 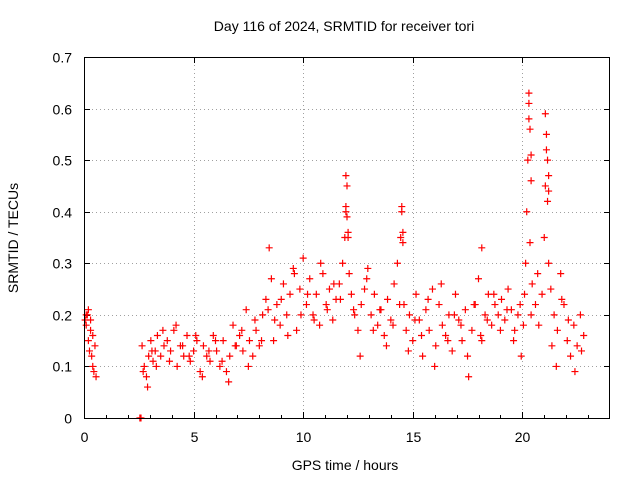 I want to click on x-tick-label: 20, so click(x=523, y=437).